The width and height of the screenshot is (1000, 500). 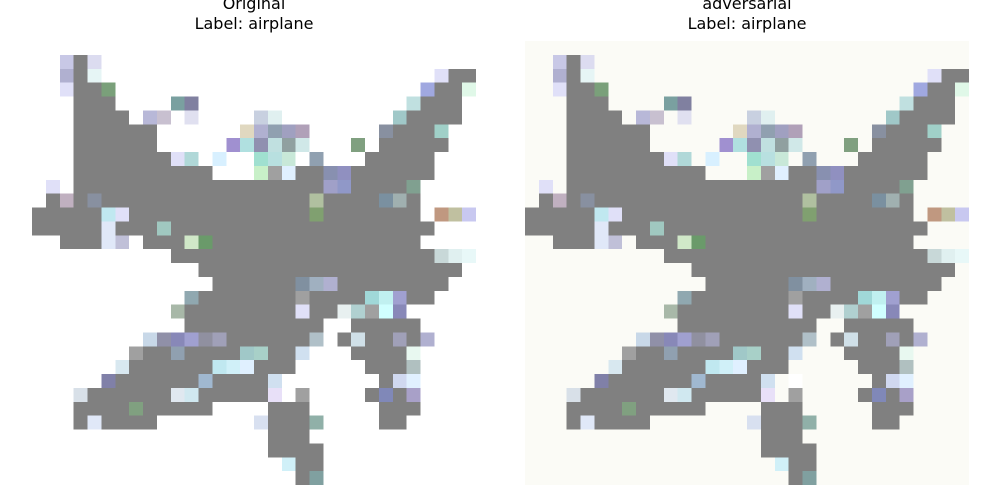 I want to click on original-label: Label: airplane, so click(x=254, y=23).